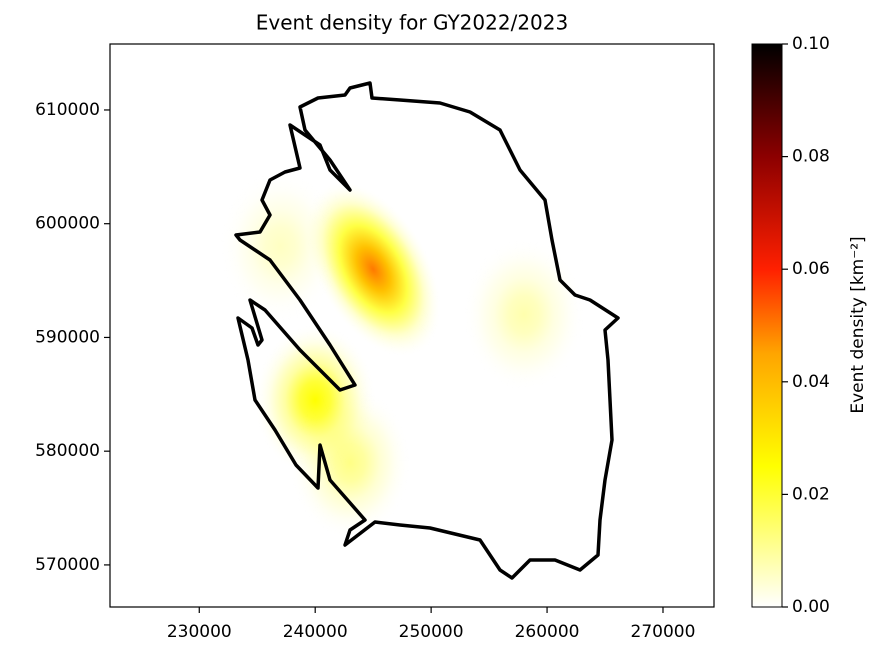 Image resolution: width=873 pixels, height=648 pixels. What do you see at coordinates (67, 337) in the screenshot?
I see `y-tick-label: 590000` at bounding box center [67, 337].